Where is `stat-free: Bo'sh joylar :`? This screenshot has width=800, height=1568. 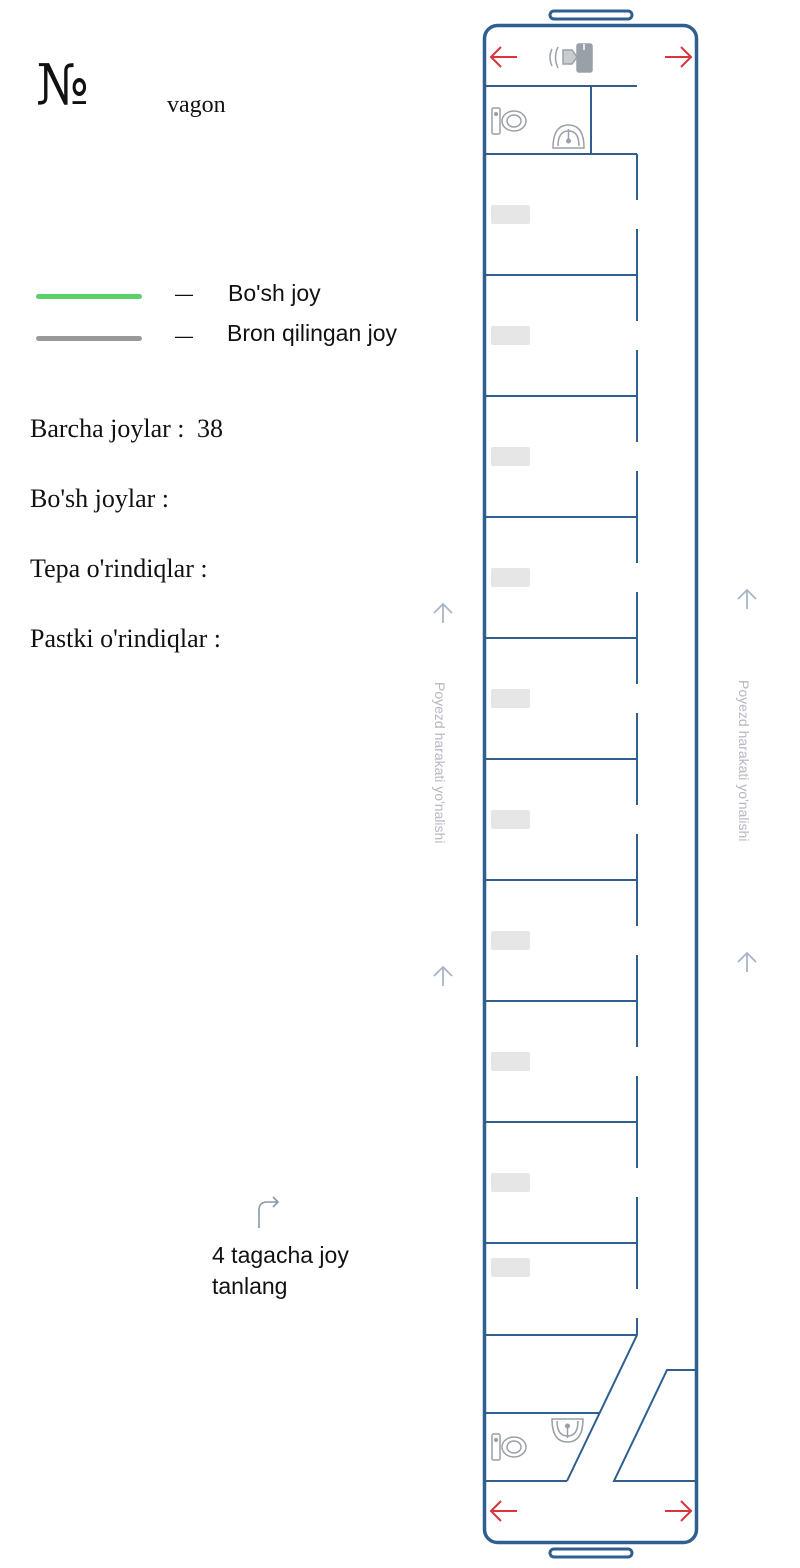
stat-free: Bo'sh joylar : is located at coordinates (100, 498).